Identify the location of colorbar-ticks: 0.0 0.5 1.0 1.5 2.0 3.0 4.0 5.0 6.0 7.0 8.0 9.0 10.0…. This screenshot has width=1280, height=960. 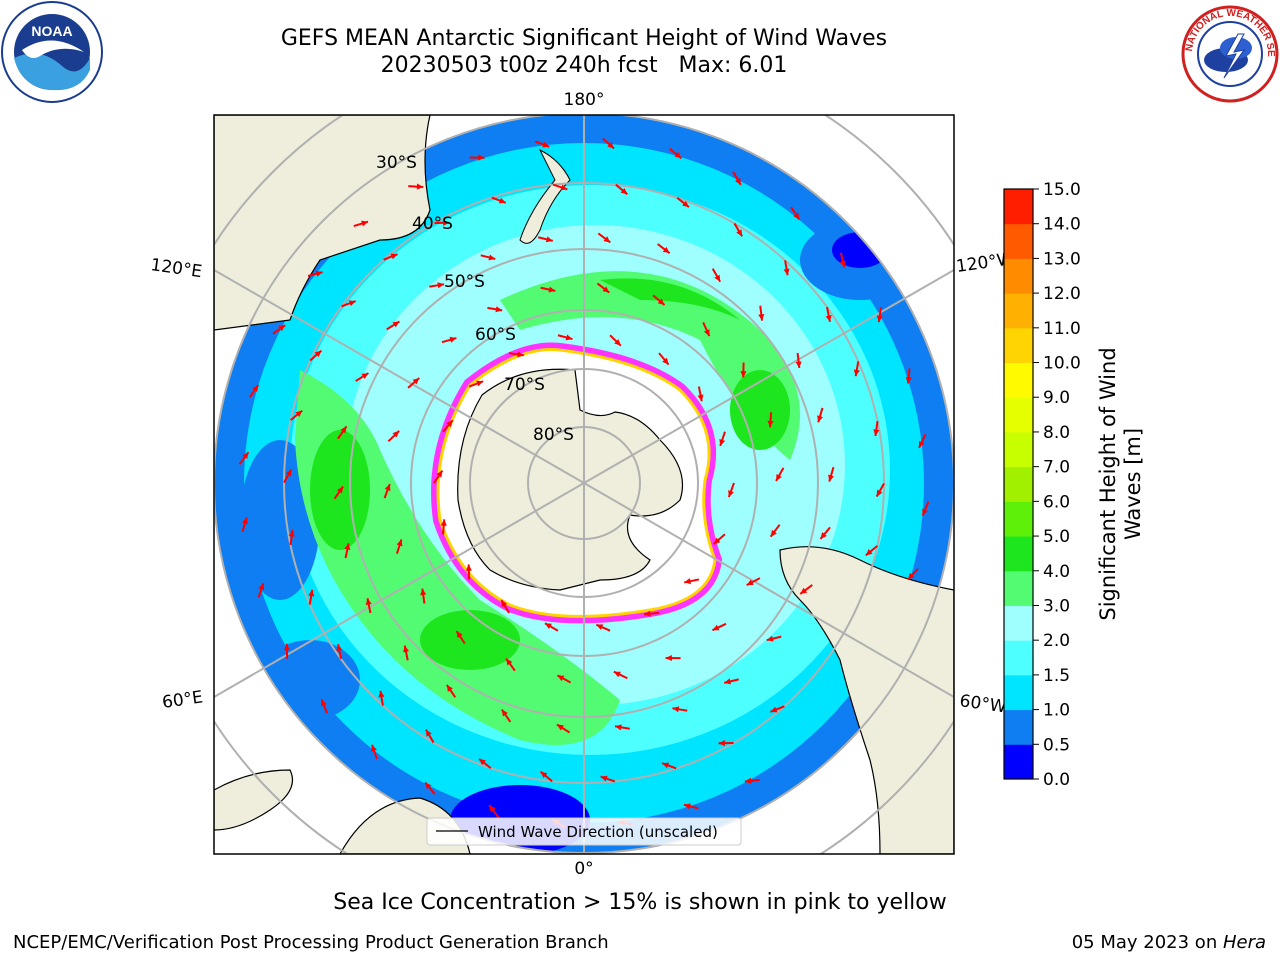
(1057, 485).